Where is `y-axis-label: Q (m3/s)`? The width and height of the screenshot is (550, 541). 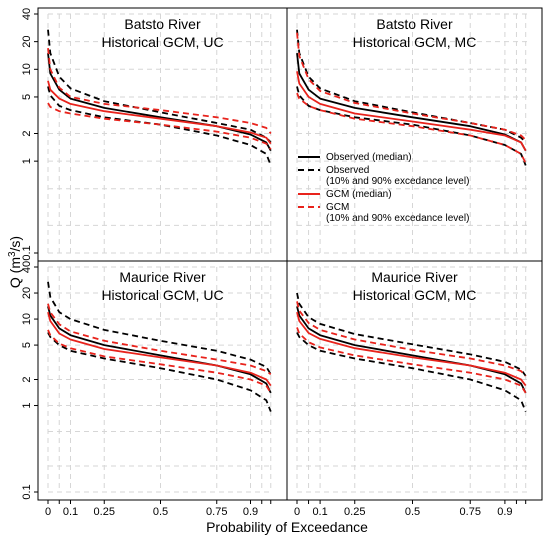
y-axis-label: Q (m3/s) is located at coordinates (15, 262).